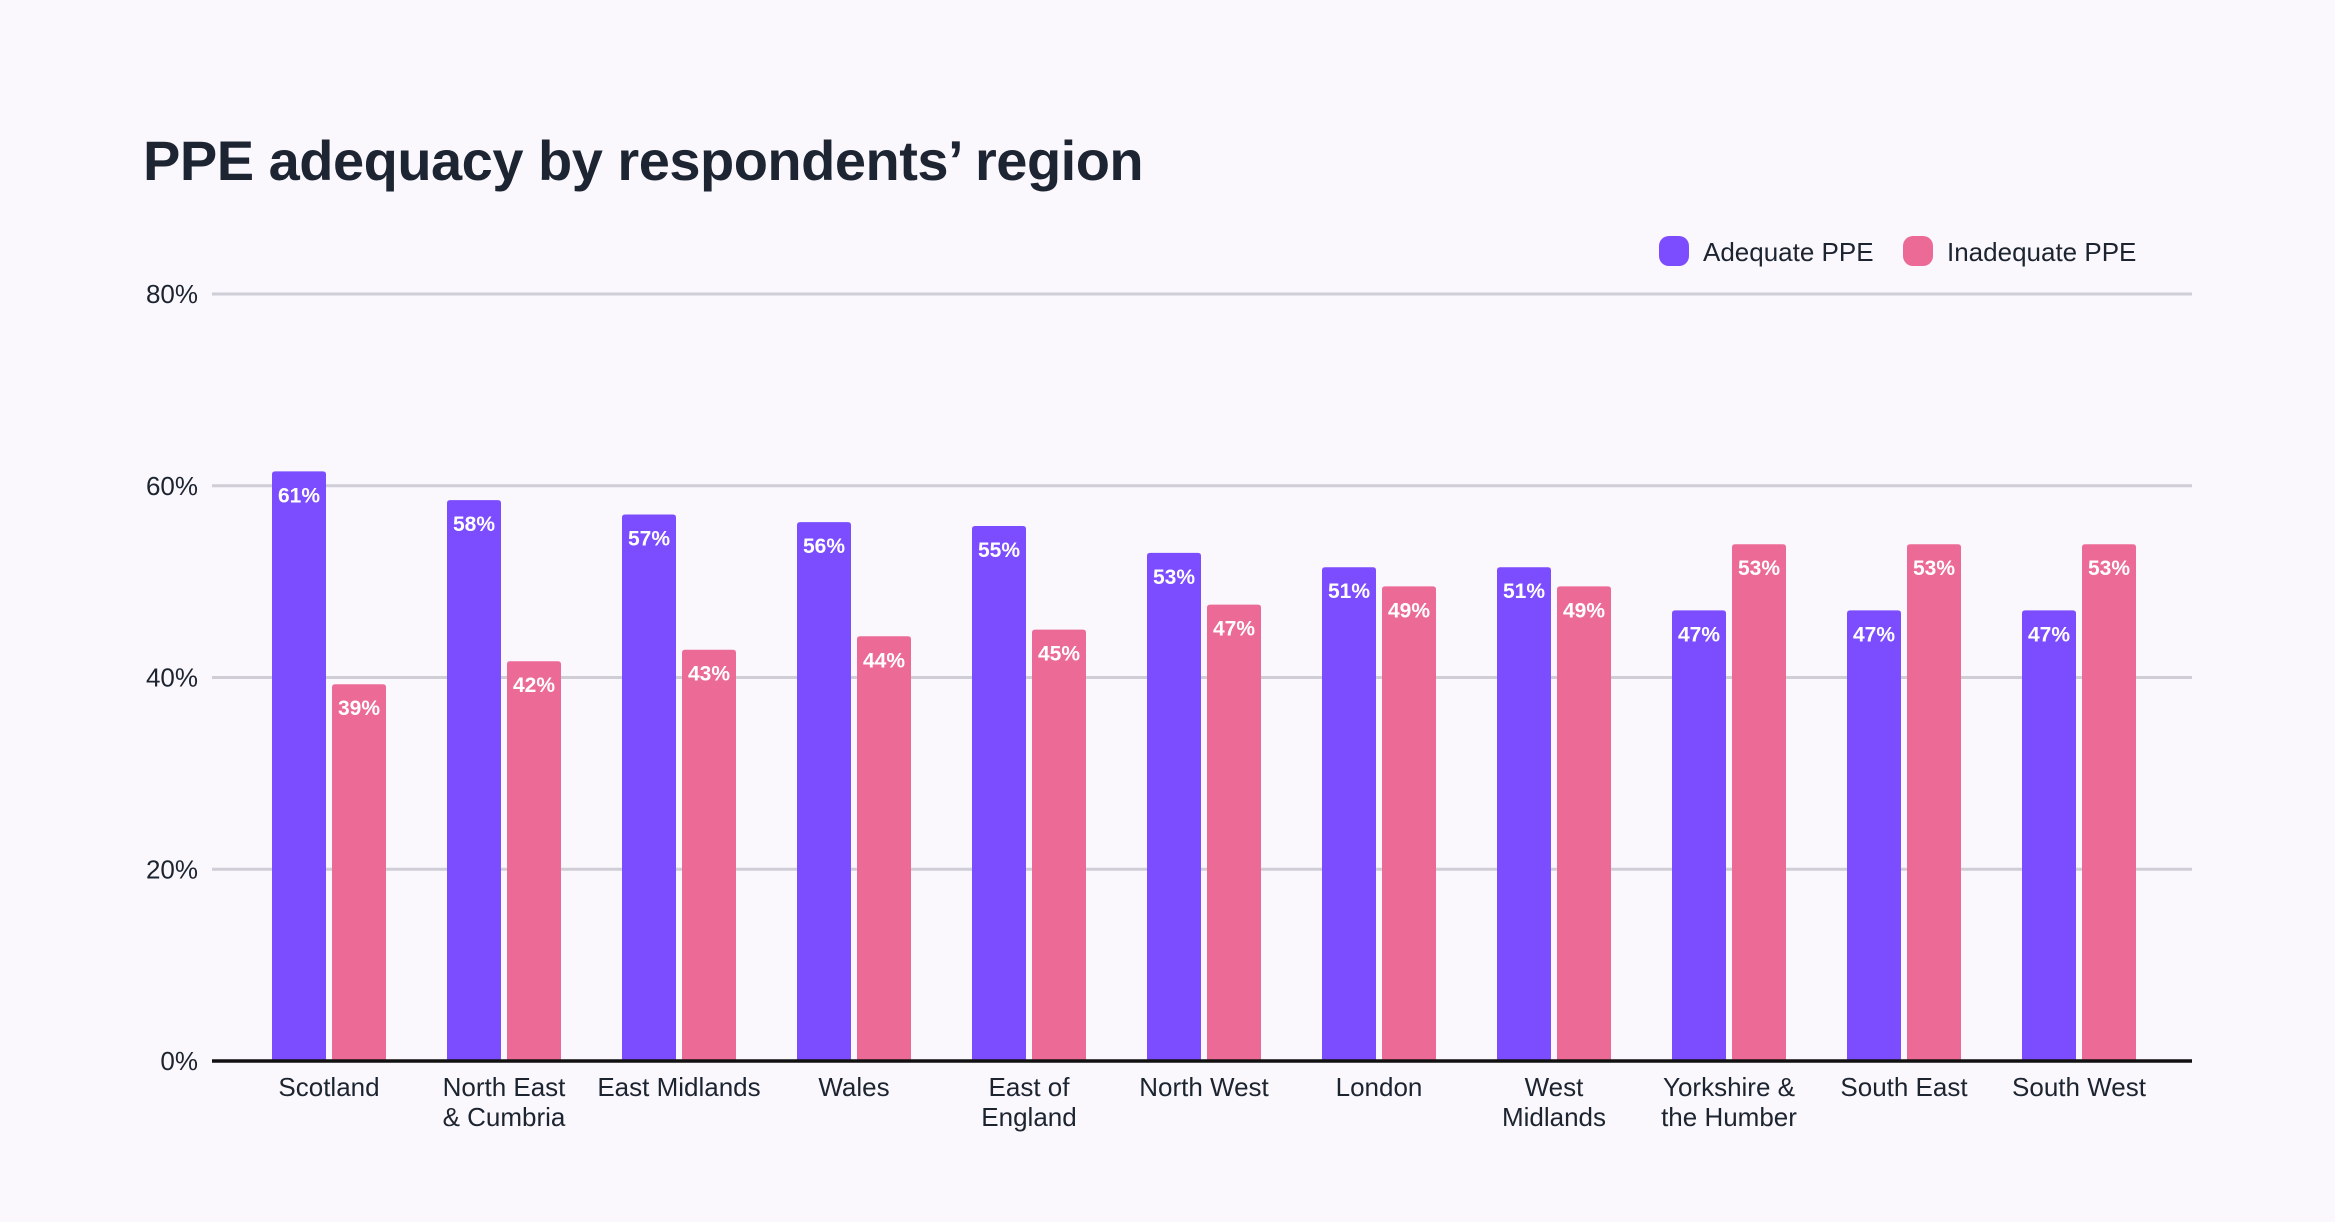 This screenshot has height=1222, width=2335. Describe the element at coordinates (1554, 1102) in the screenshot. I see `x-tick-label: West Midlands` at that location.